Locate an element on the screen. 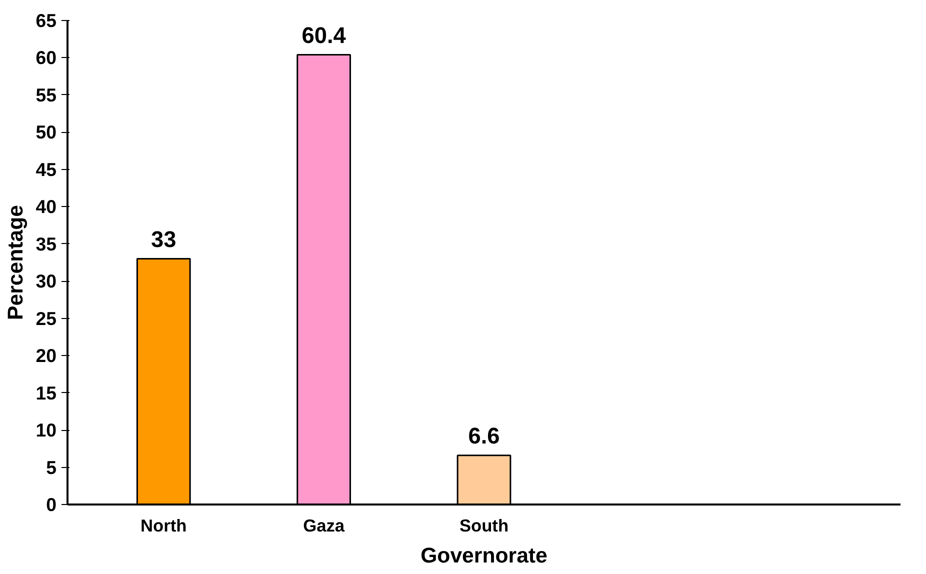 The height and width of the screenshot is (574, 926). y-tick-label: 50 is located at coordinates (46, 132).